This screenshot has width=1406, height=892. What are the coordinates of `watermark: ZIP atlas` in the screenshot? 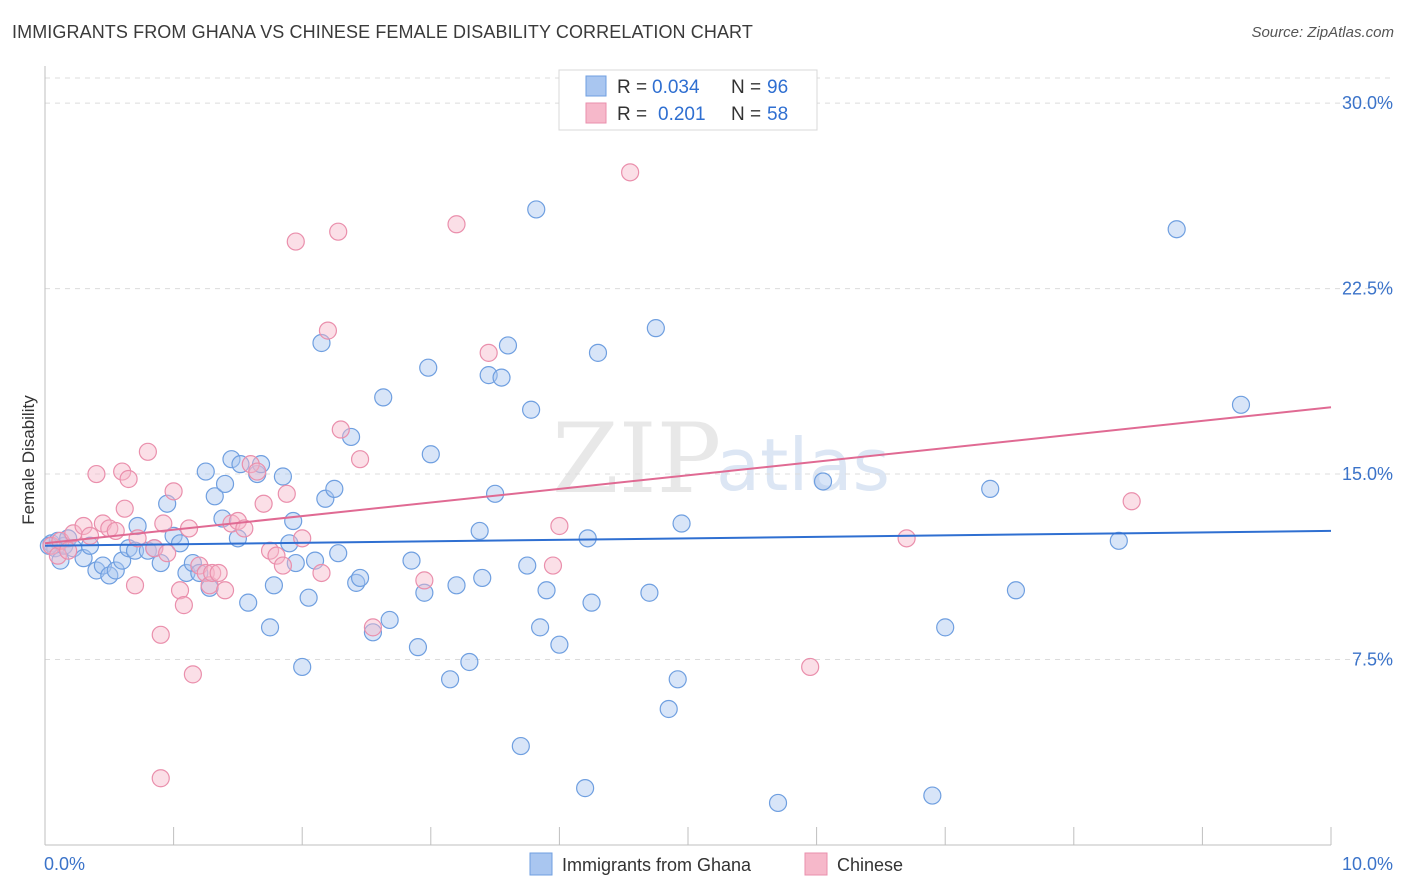 It's located at (721, 459).